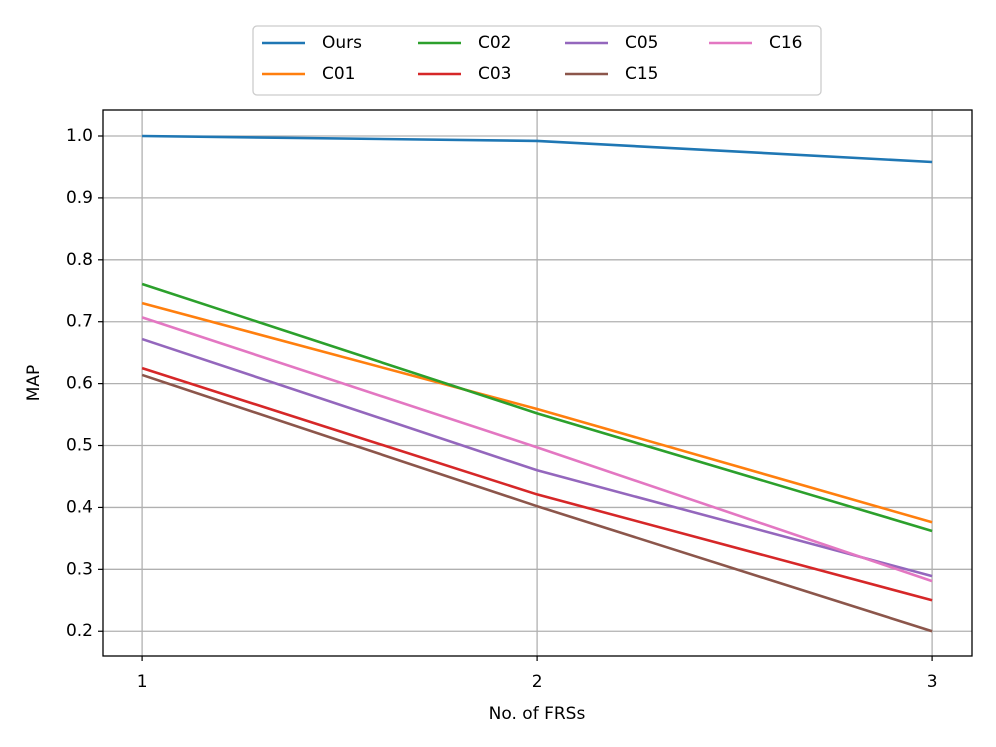  Describe the element at coordinates (79, 384) in the screenshot. I see `y-tick-label: 0.6` at that location.